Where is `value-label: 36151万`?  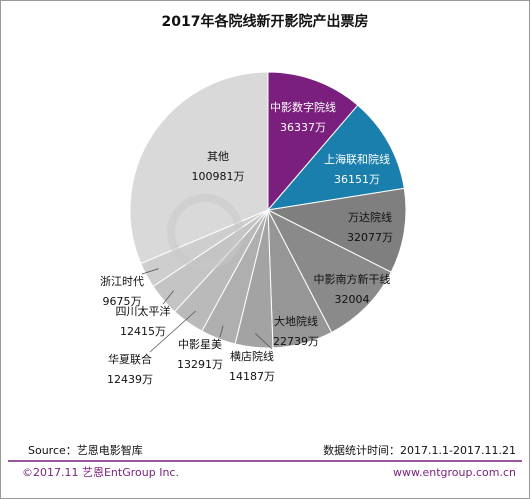
value-label: 36151万 is located at coordinates (357, 179).